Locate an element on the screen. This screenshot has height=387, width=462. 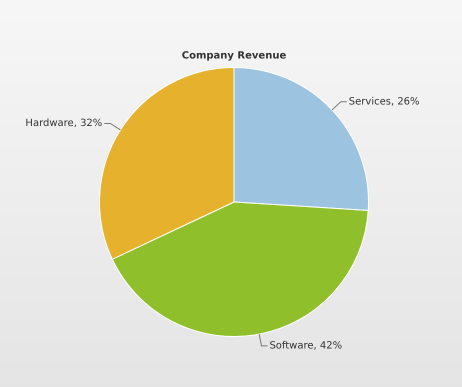
slice-label: Hardware, 32% is located at coordinates (63, 124).